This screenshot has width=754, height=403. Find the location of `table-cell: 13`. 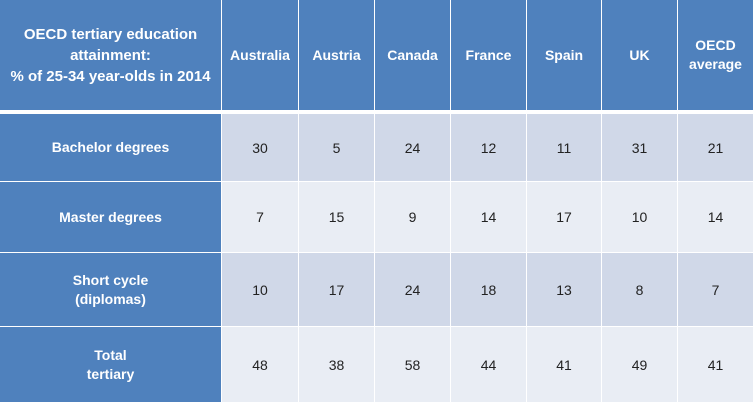

table-cell: 13 is located at coordinates (564, 290).